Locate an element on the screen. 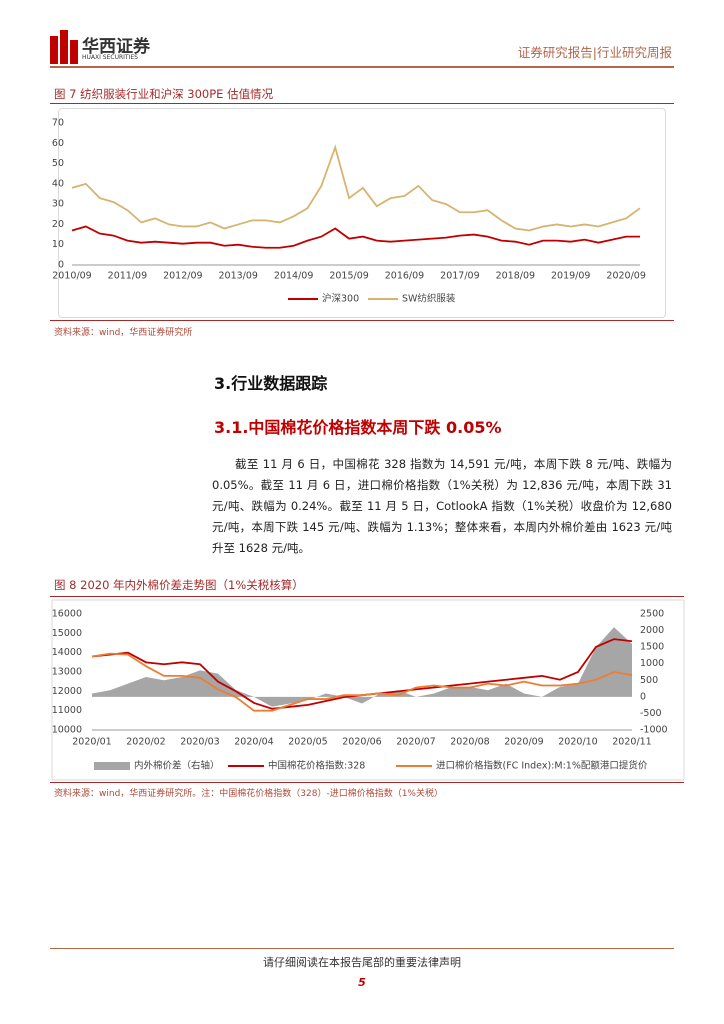 The height and width of the screenshot is (1024, 724). y-tick-label: 15000 is located at coordinates (67, 633).